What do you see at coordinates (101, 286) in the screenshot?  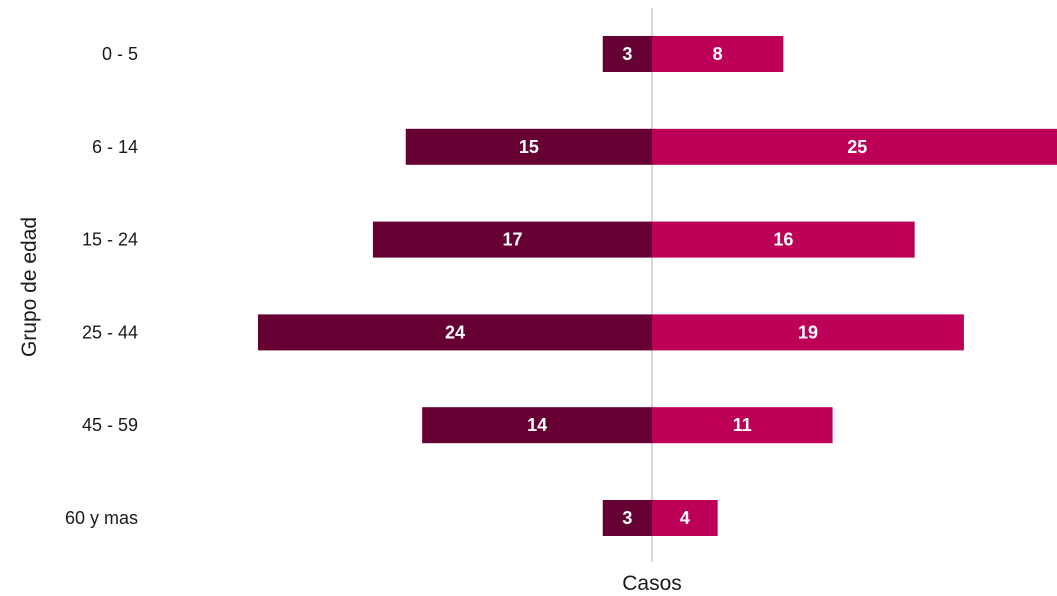 I see `y-tick-labels-group: 0 - 5 6 - 14 15 - 24 25 - 44 45 - 59 60 y mas` at bounding box center [101, 286].